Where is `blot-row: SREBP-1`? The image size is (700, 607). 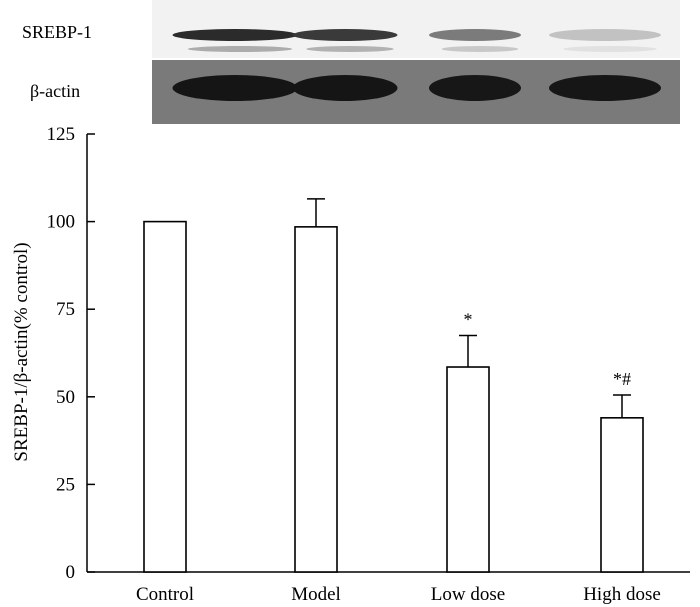 blot-row: SREBP-1 is located at coordinates (351, 29).